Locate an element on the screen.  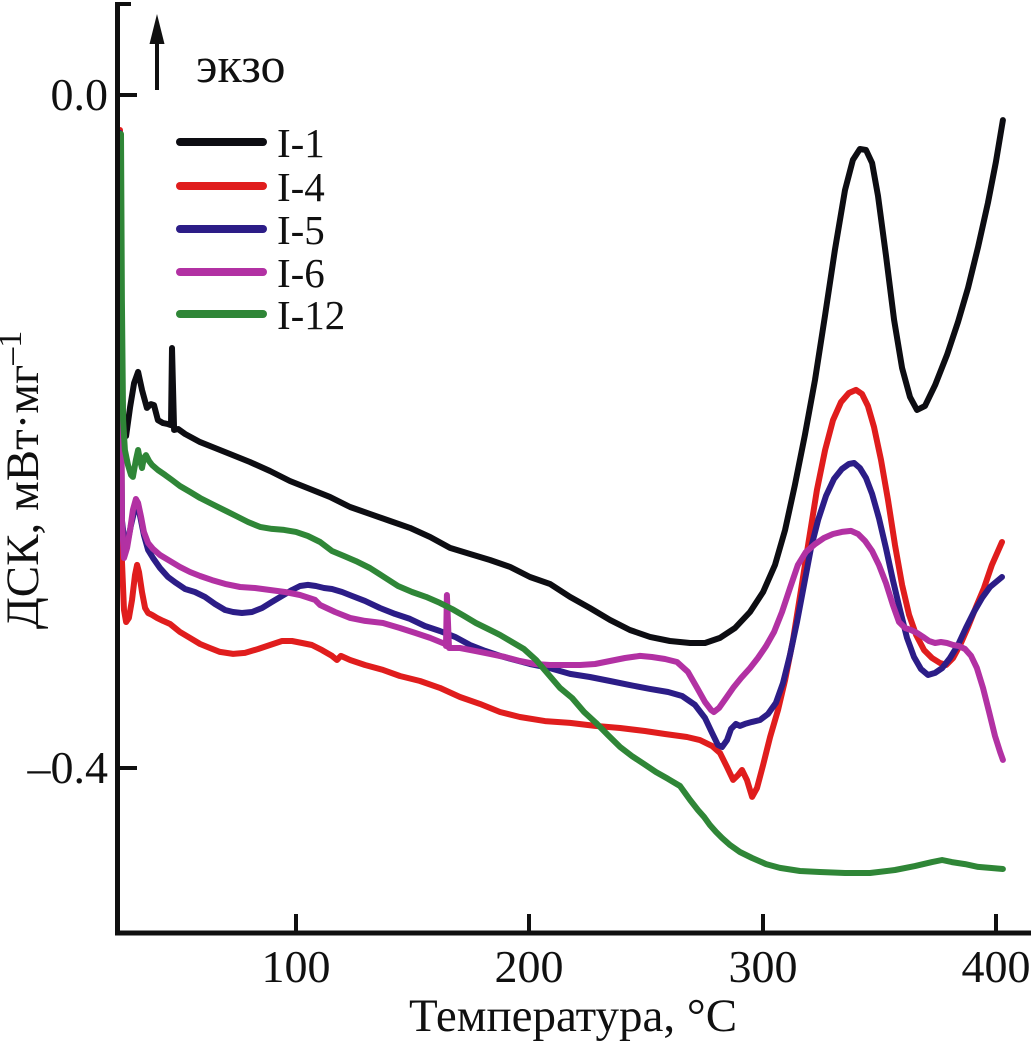
legend-label-I-5: I-5 is located at coordinates (301, 230).